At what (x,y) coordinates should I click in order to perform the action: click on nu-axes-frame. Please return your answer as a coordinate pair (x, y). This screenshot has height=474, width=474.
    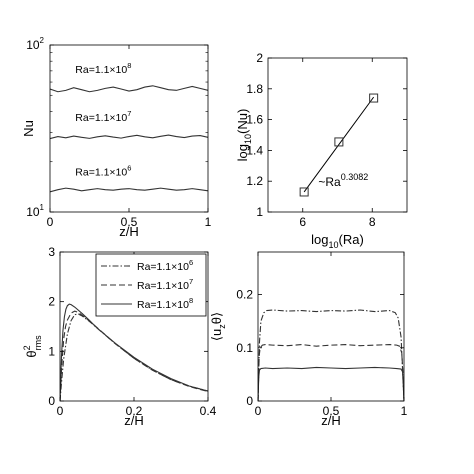
    Looking at the image, I should click on (129, 128).